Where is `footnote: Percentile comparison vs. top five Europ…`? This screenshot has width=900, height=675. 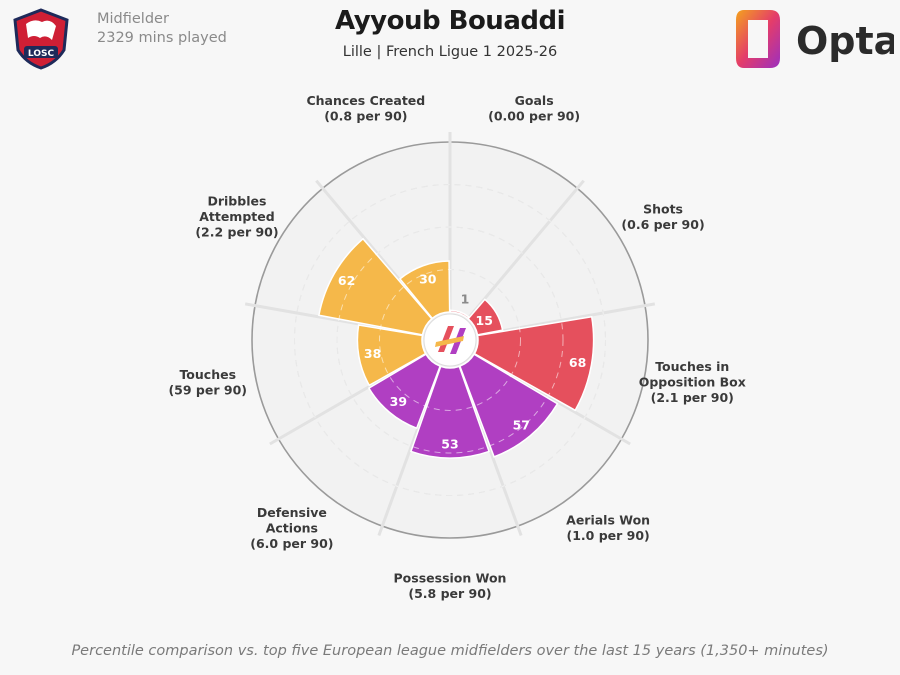
footnote: Percentile comparison vs. top five Europ… is located at coordinates (450, 651).